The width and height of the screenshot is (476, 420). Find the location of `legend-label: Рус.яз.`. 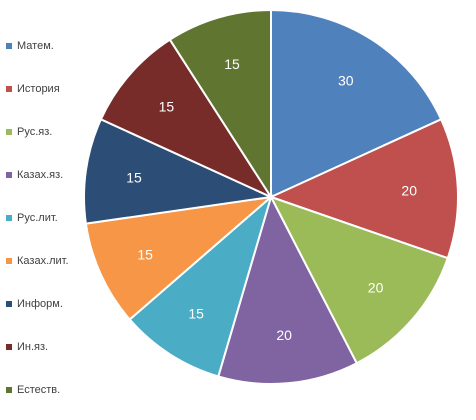

legend-label: Рус.яз. is located at coordinates (35, 131).